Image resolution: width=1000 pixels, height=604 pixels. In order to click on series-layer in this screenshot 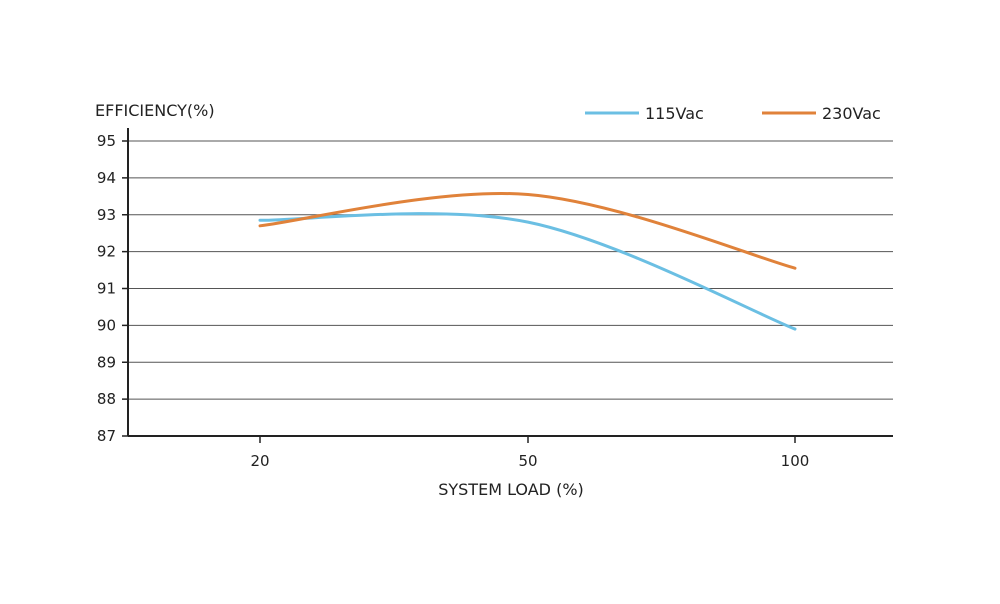, I will do `click(527, 261)`.